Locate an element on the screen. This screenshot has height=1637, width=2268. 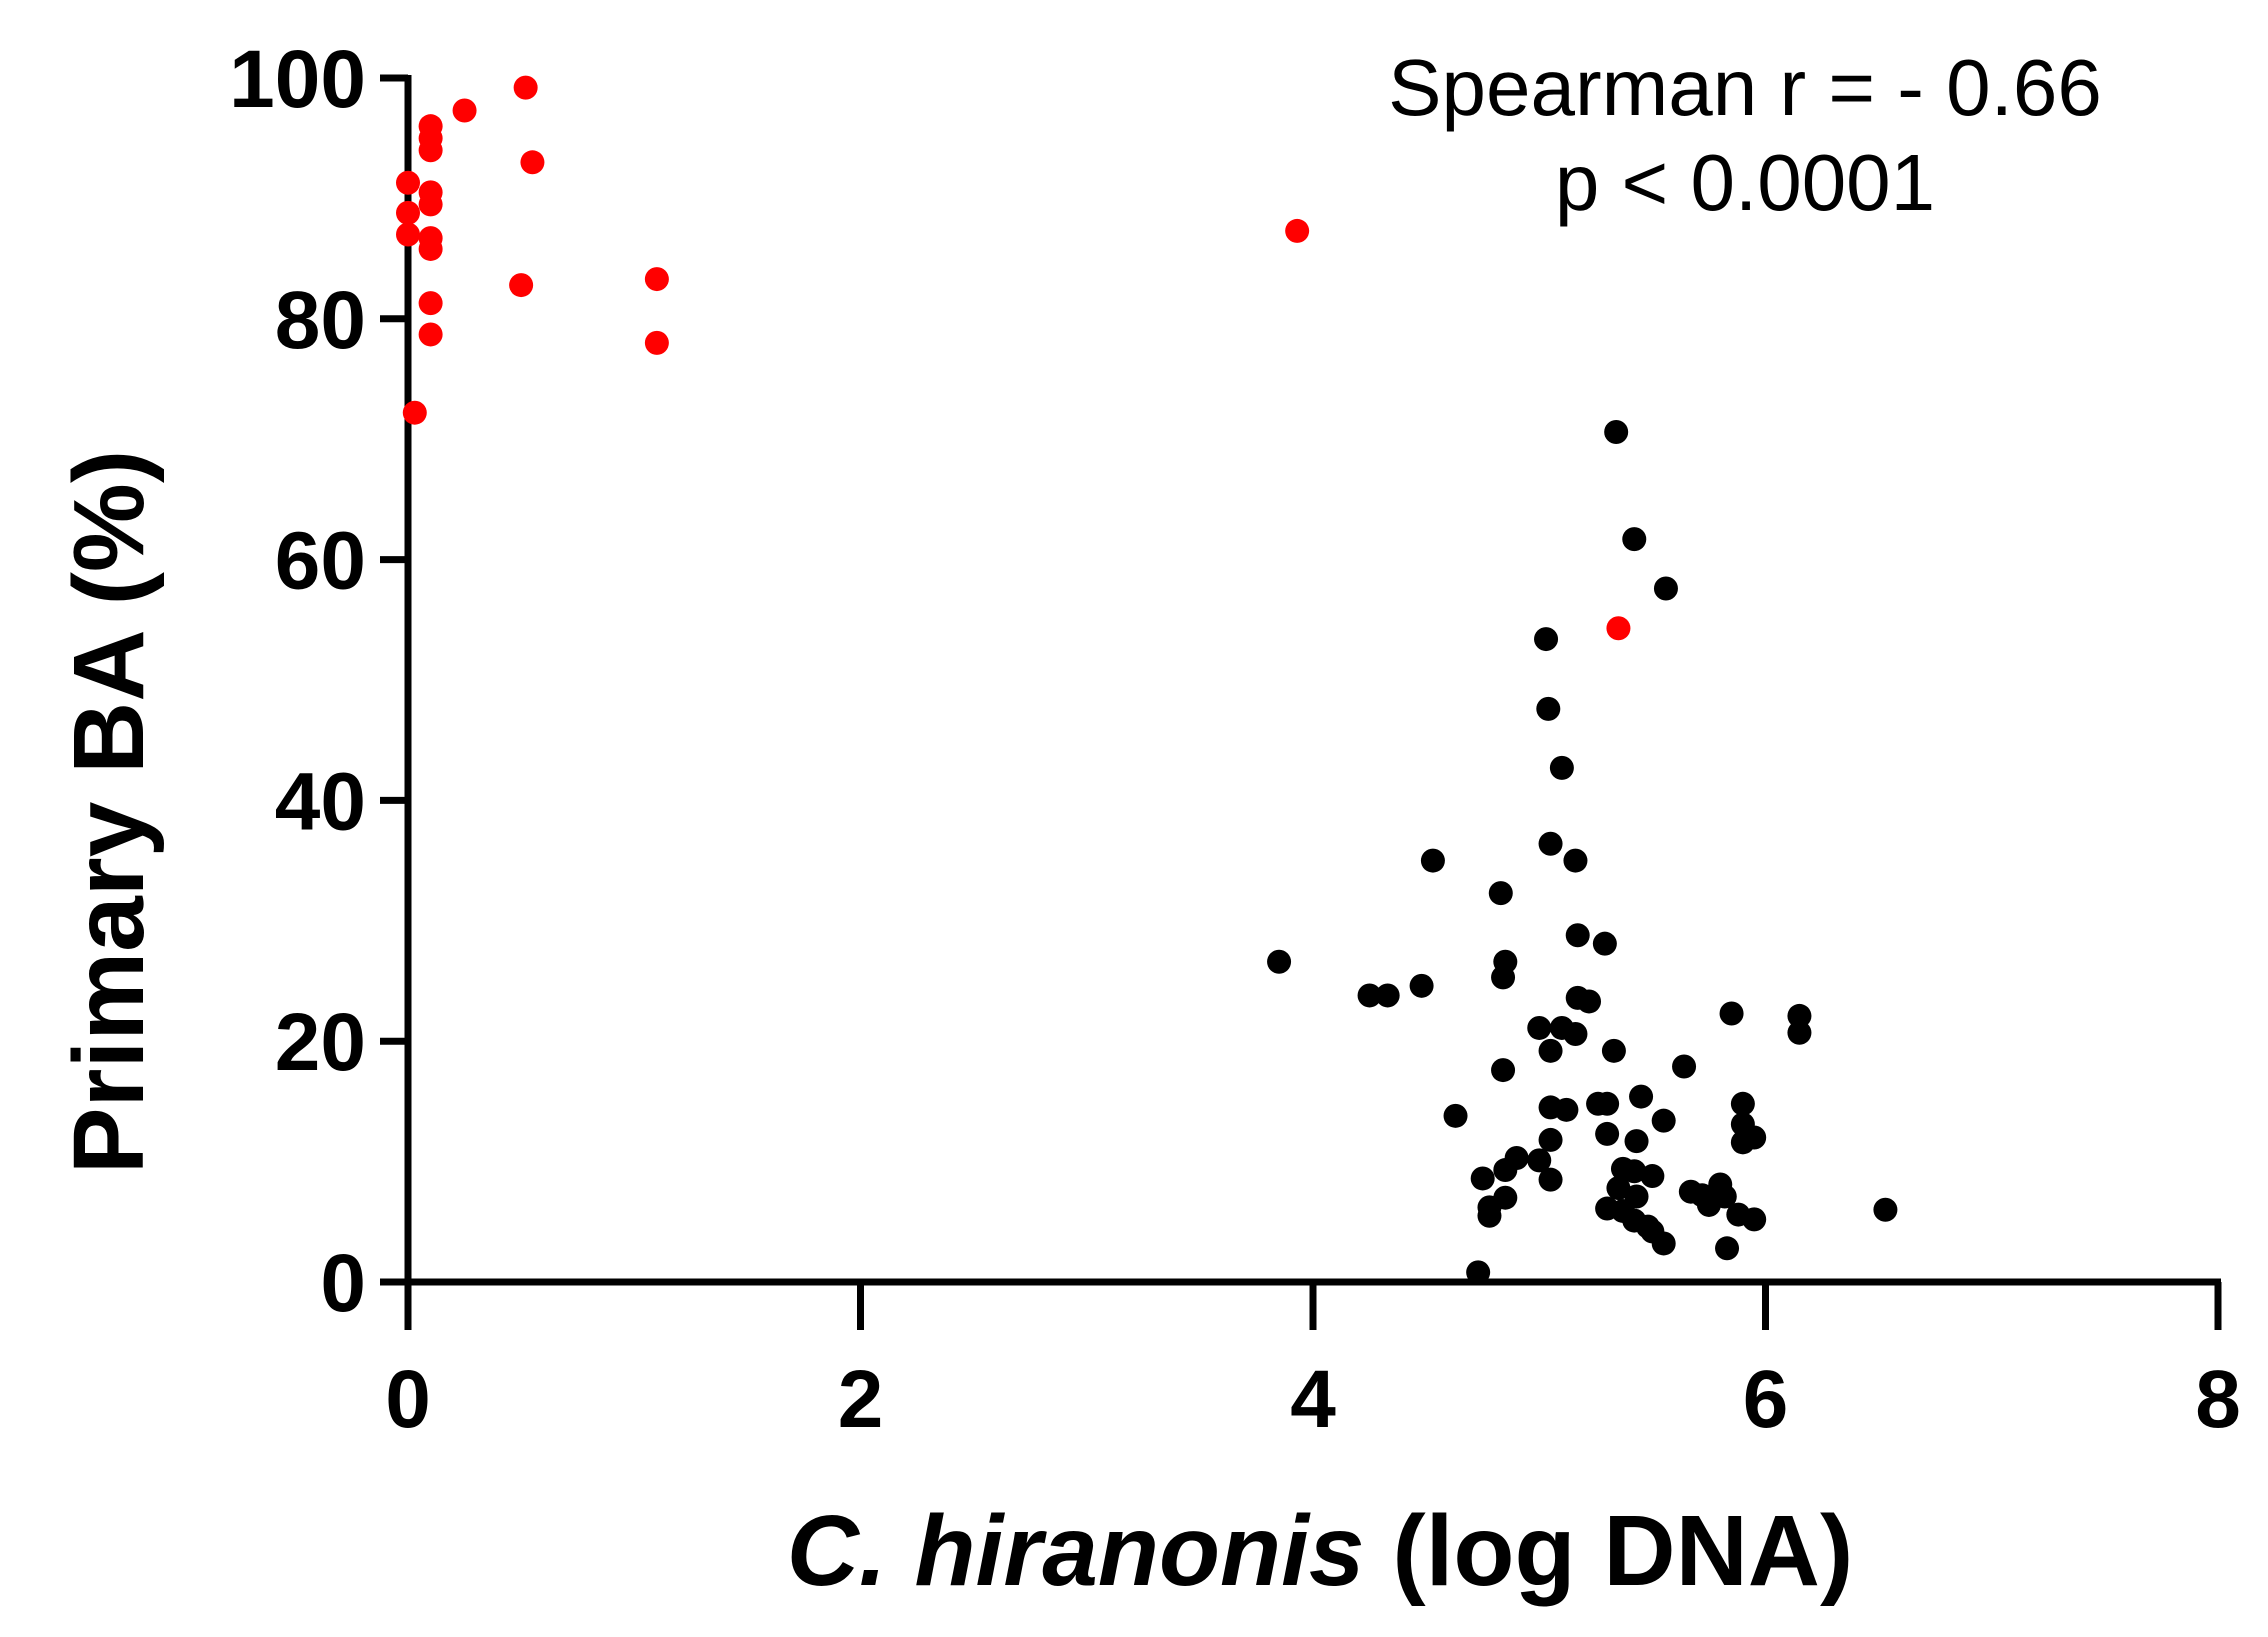
x-tick-label: 8 is located at coordinates (2218, 1399).